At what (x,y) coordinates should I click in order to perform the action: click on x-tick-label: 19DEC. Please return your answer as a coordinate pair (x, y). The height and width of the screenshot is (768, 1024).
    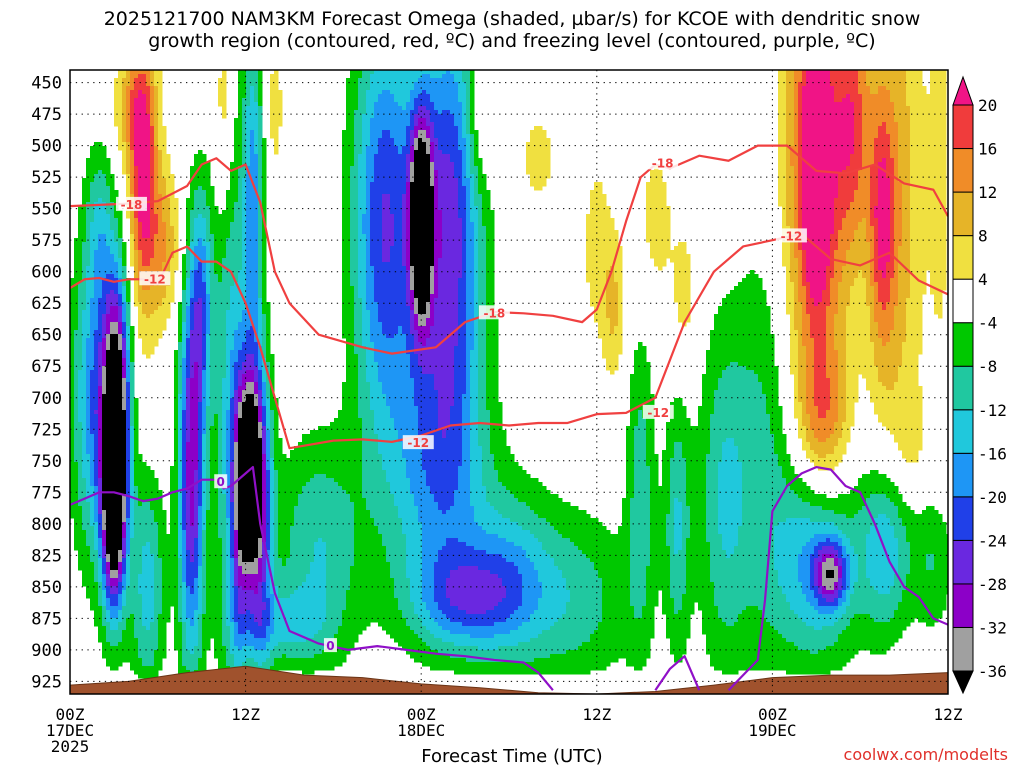
    Looking at the image, I should click on (772, 730).